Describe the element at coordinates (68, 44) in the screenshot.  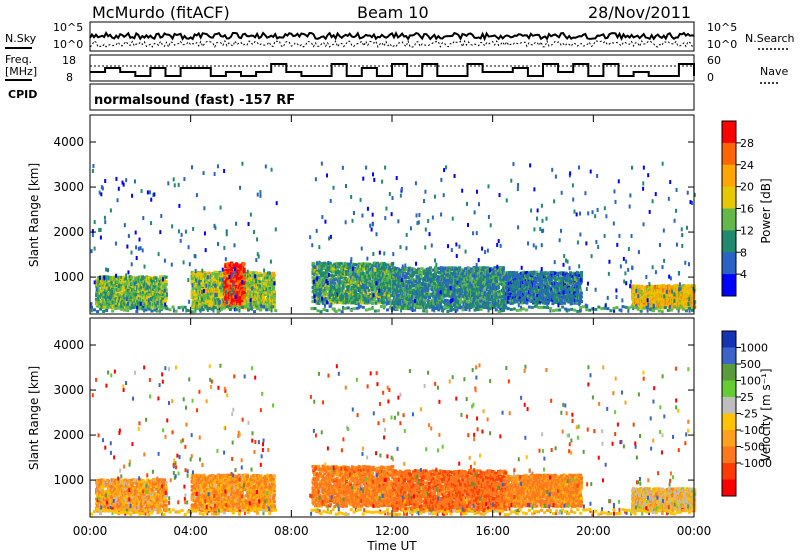
I see `noise-left-tick-bottom: 10^0` at that location.